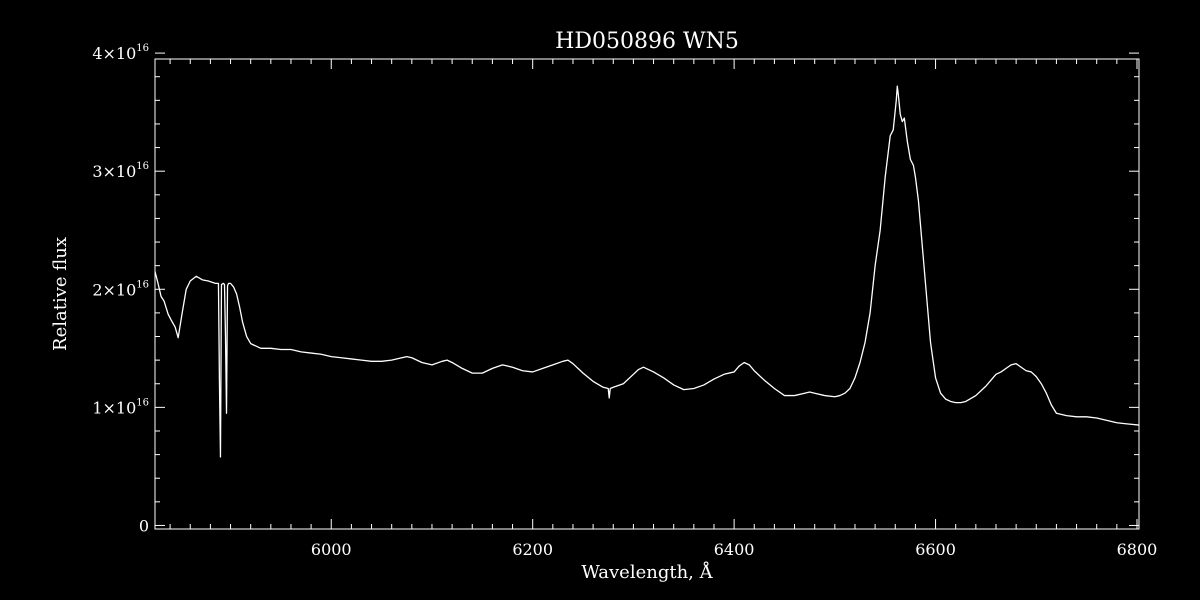 Image resolution: width=1200 pixels, height=600 pixels. What do you see at coordinates (331, 549) in the screenshot?
I see `x-tick-label: 6000` at bounding box center [331, 549].